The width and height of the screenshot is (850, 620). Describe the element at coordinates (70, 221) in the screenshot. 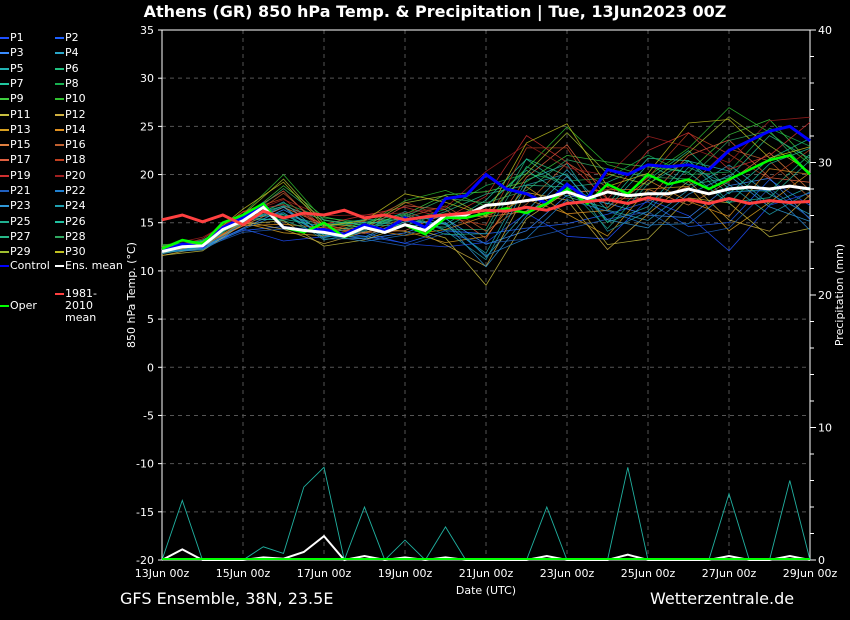

I see `legend-item: P26` at that location.